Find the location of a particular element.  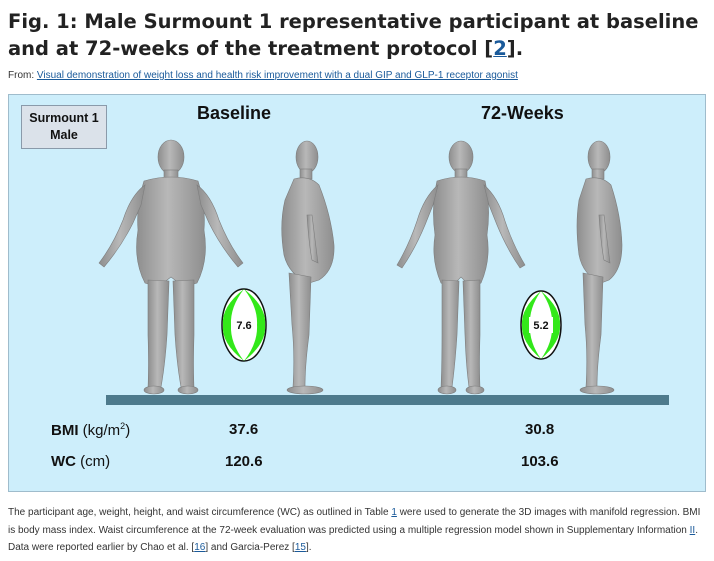

72weeks-gauge: 5.2 is located at coordinates (541, 325).